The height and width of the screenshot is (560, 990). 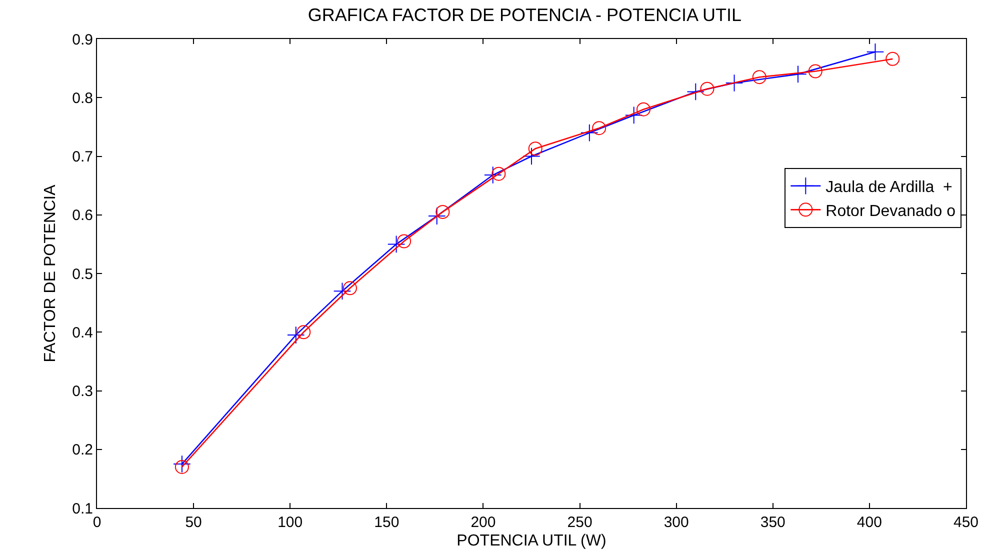 What do you see at coordinates (82, 333) in the screenshot?
I see `y-tick-label: 0.4` at bounding box center [82, 333].